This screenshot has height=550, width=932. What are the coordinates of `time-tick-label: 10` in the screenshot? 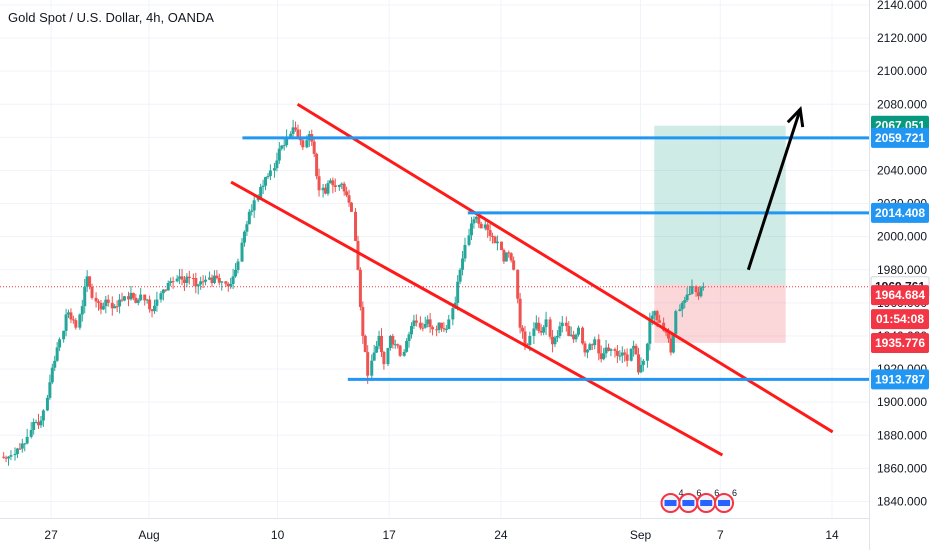 It's located at (278, 535).